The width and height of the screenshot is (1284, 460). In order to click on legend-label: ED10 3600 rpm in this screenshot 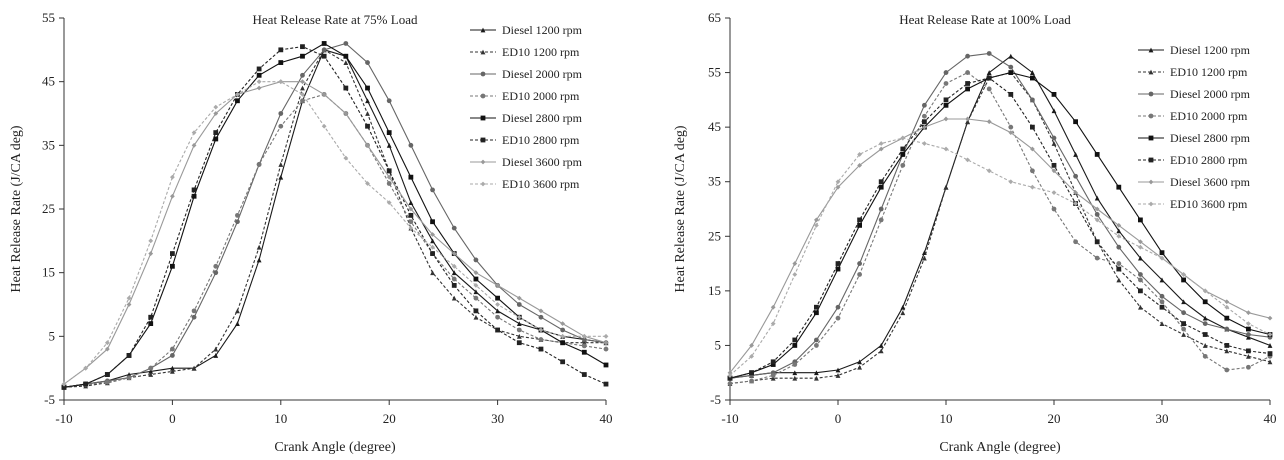, I will do `click(1209, 204)`.